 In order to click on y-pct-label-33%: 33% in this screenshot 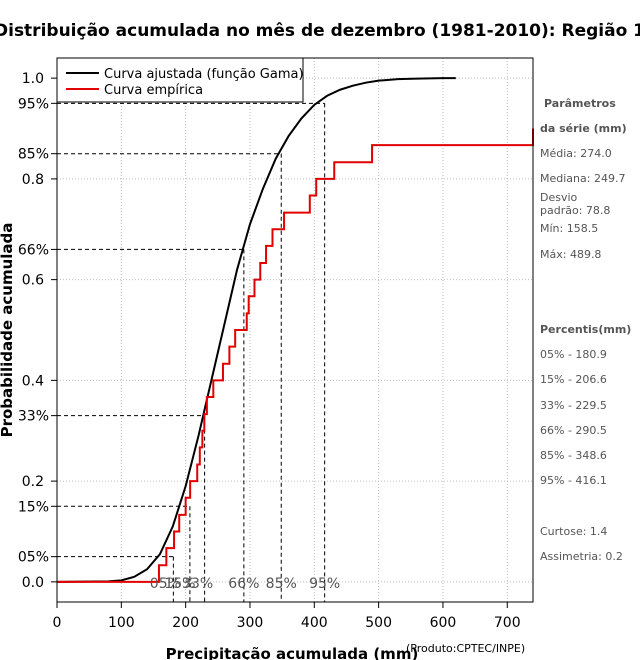, I will do `click(33, 417)`.